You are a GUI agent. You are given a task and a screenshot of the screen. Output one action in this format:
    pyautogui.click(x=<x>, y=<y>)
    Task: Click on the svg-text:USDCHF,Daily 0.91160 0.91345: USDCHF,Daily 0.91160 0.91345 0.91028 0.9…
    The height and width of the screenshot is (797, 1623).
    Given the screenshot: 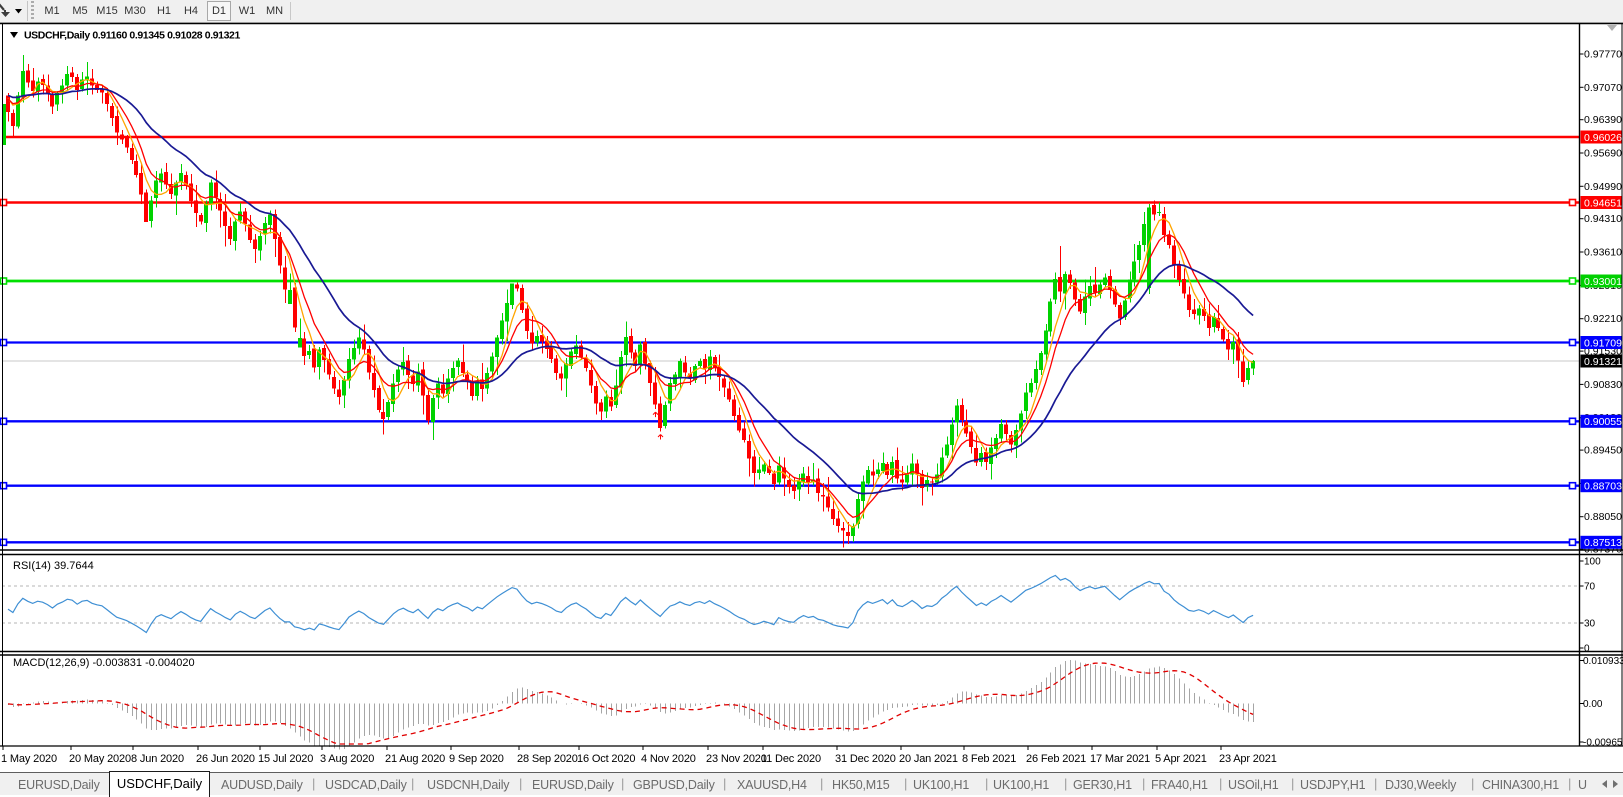 What is the action you would take?
    pyautogui.click(x=132, y=36)
    